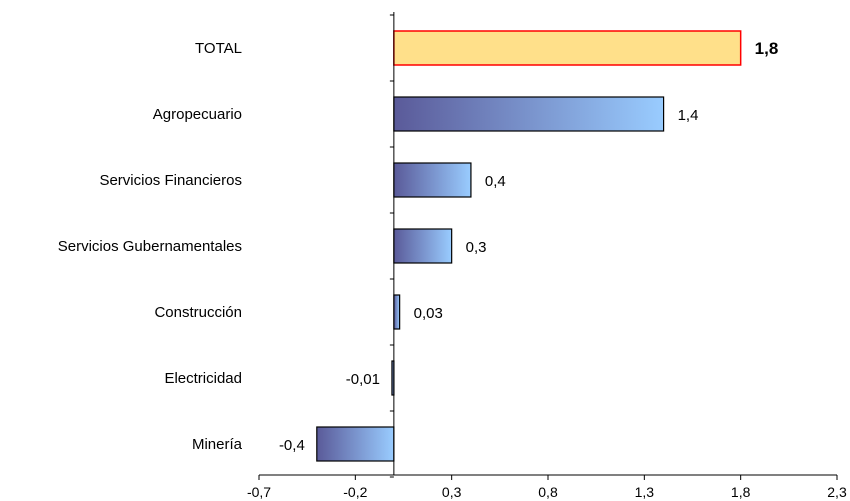 Image resolution: width=850 pixels, height=501 pixels. What do you see at coordinates (837, 492) in the screenshot?
I see `x-tick-label: 2,3` at bounding box center [837, 492].